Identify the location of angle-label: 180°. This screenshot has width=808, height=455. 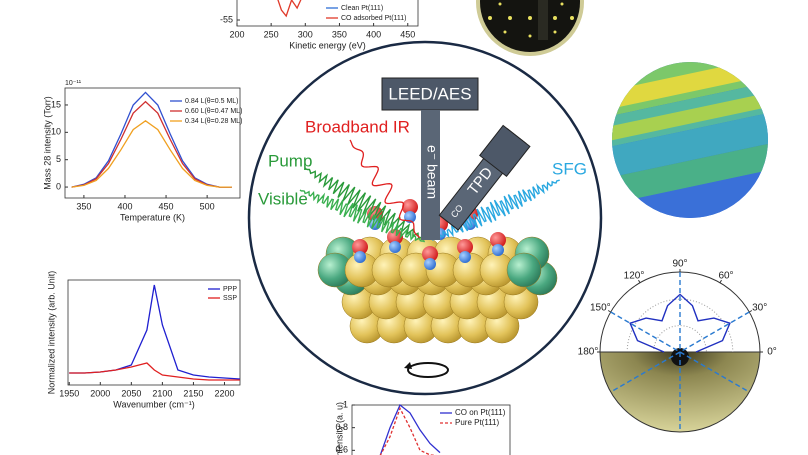
(588, 352).